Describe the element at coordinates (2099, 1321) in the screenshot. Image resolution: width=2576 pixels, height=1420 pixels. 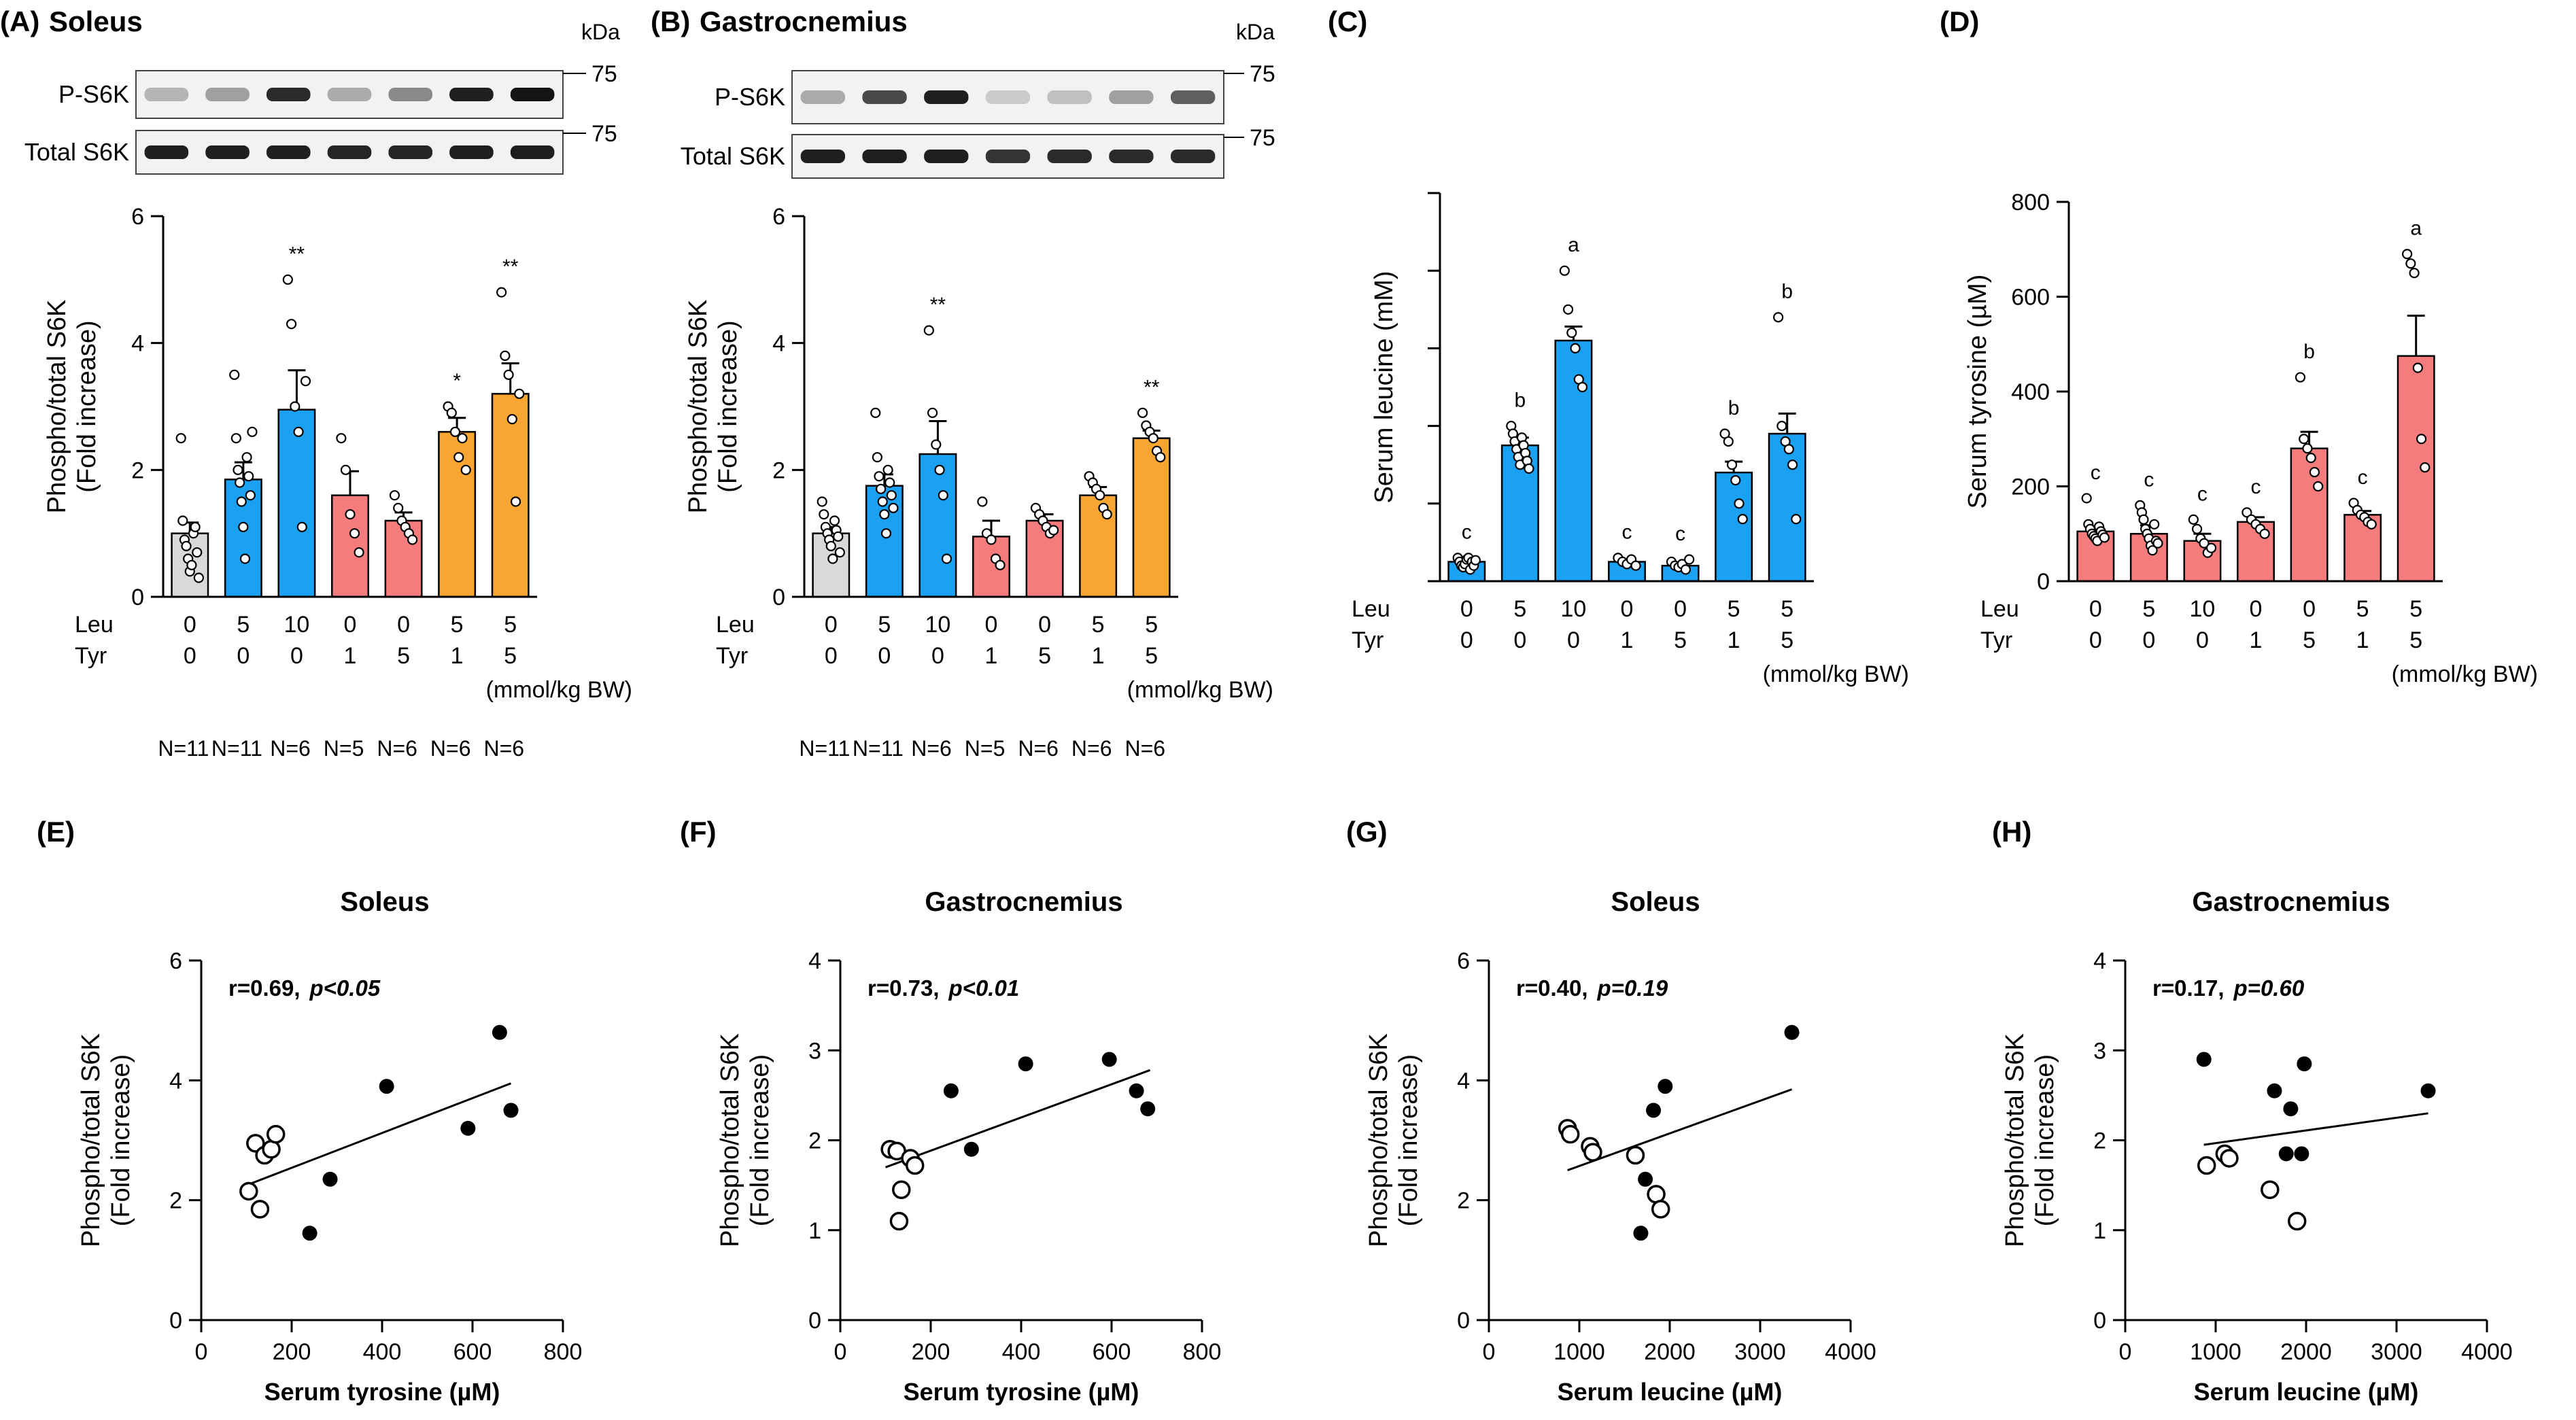
I see `y-tick-label: 0` at that location.